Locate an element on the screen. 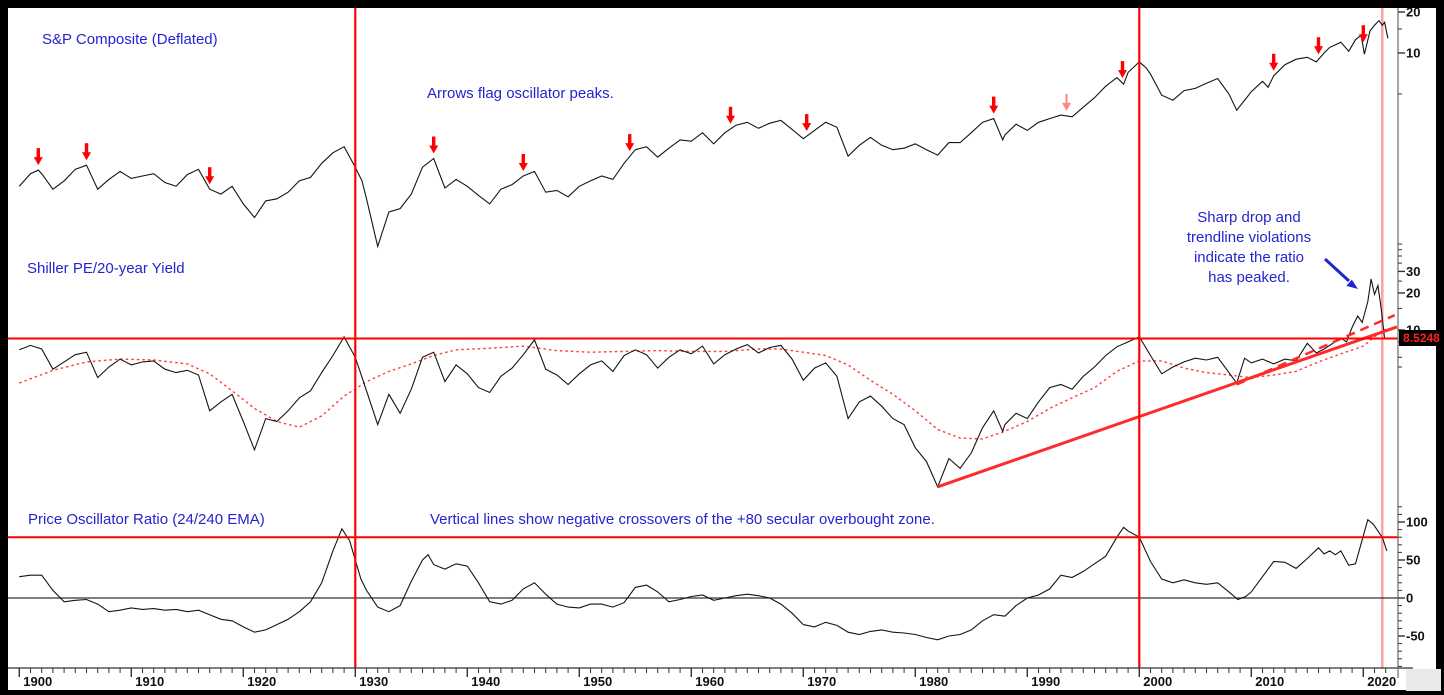 The height and width of the screenshot is (695, 1444). sharp-drop-line-1: Sharp drop and is located at coordinates (1249, 217).